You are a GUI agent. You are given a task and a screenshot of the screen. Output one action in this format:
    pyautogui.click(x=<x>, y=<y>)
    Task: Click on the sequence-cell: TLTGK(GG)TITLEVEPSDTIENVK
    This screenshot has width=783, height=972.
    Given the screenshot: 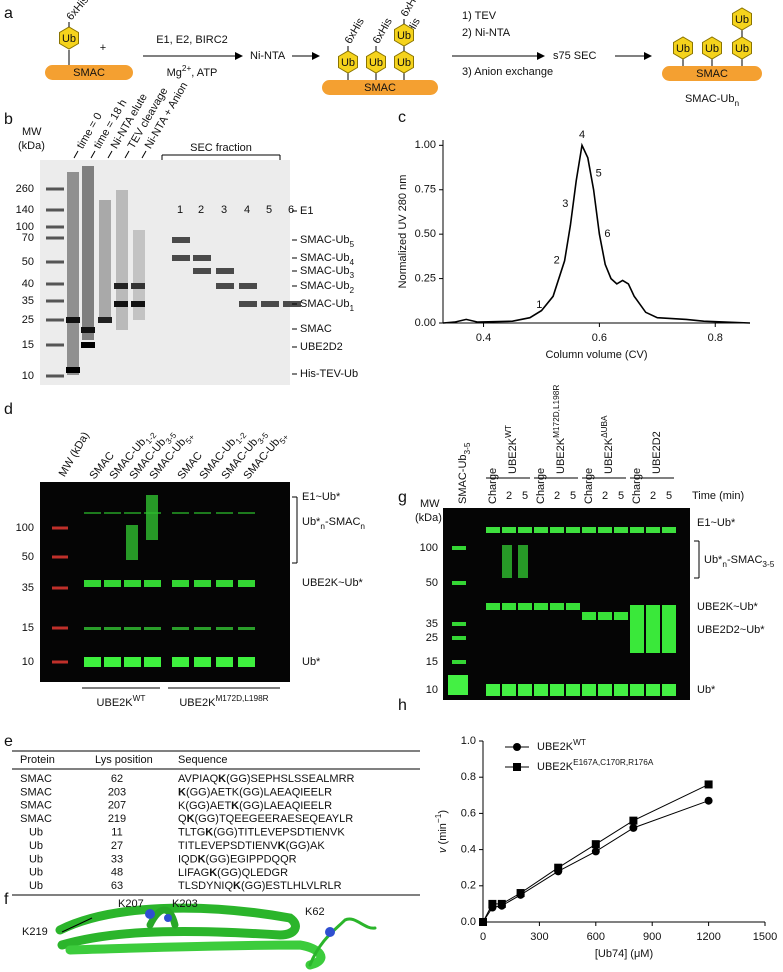 What is the action you would take?
    pyautogui.click(x=261, y=833)
    